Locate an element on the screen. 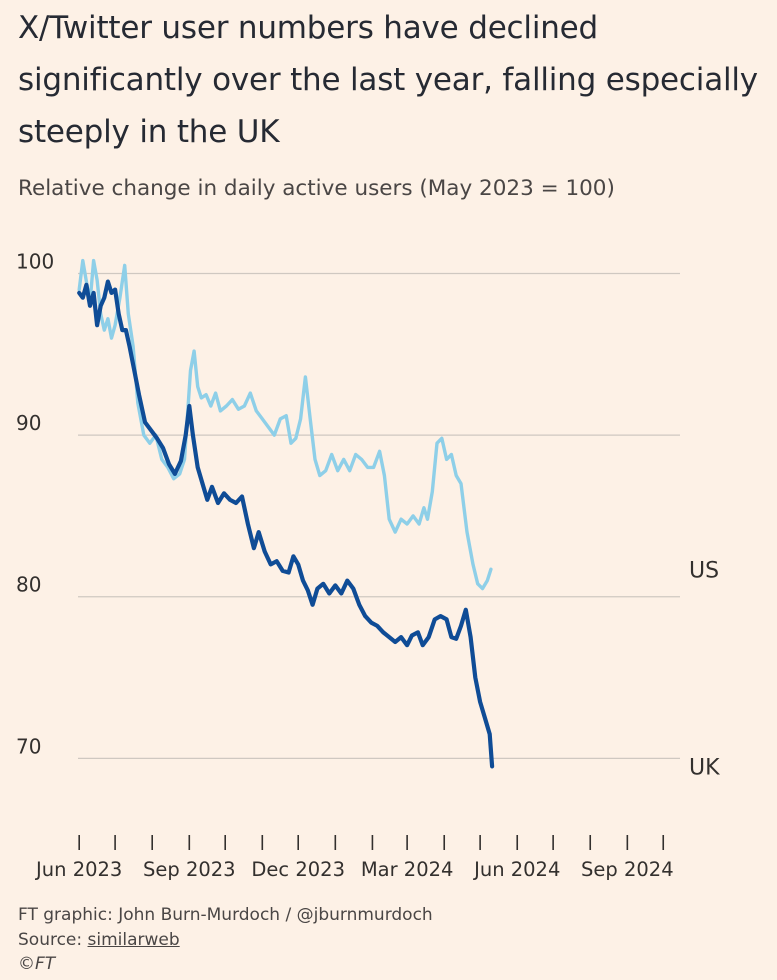  x-tick-label: Sep 2024 is located at coordinates (627, 869).